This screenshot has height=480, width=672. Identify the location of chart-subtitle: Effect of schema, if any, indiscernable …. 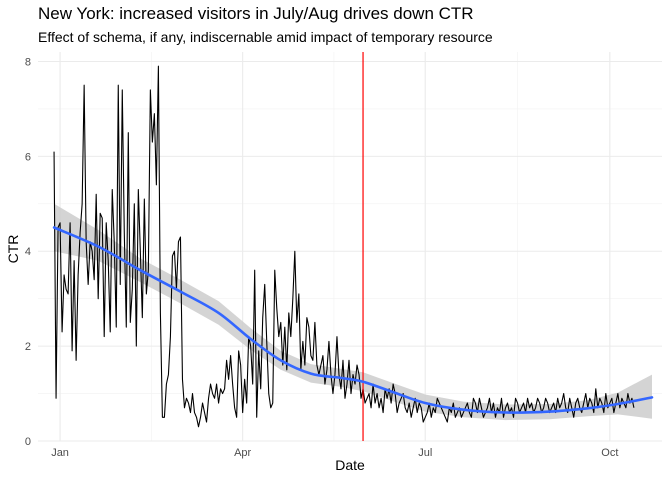
(265, 37).